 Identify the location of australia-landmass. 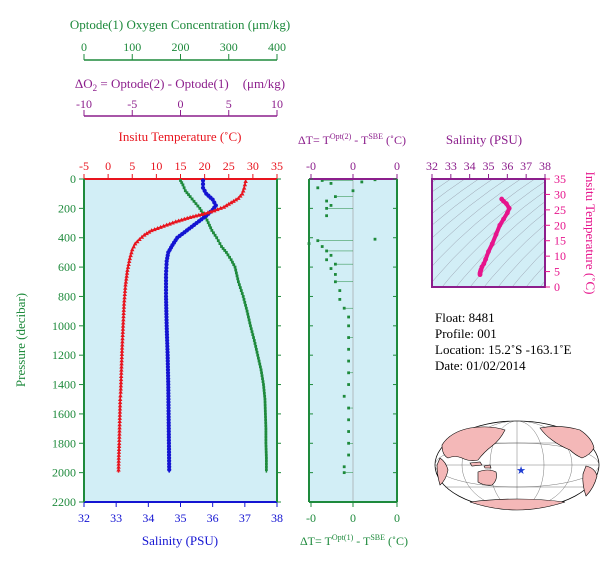
(487, 477).